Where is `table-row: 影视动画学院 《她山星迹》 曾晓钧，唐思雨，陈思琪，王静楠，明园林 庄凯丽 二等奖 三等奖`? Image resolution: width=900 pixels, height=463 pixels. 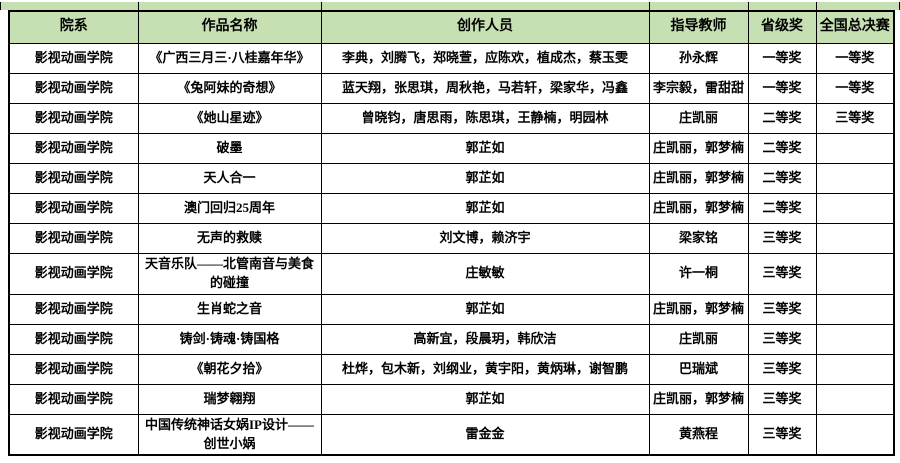
table-row: 影视动画学院 《她山星迹》 曾晓钧，唐思雨，陈思琪，王静楠，明园林 庄凯丽 二等奖 三等奖 is located at coordinates (451, 118).